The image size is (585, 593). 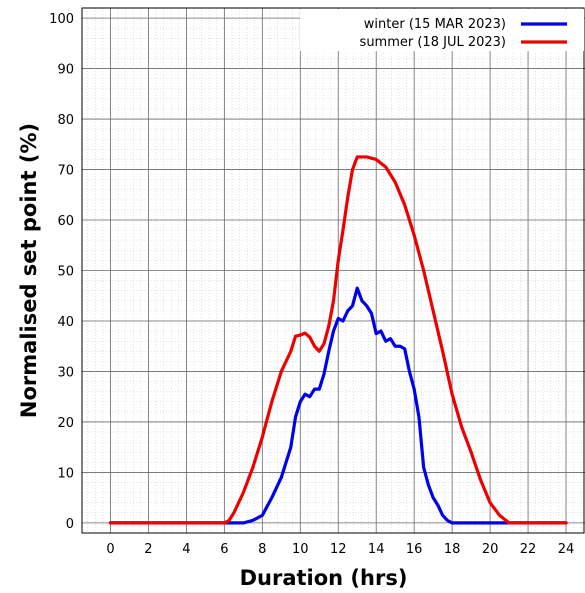 What do you see at coordinates (452, 549) in the screenshot?
I see `x-tick-label: 18` at bounding box center [452, 549].